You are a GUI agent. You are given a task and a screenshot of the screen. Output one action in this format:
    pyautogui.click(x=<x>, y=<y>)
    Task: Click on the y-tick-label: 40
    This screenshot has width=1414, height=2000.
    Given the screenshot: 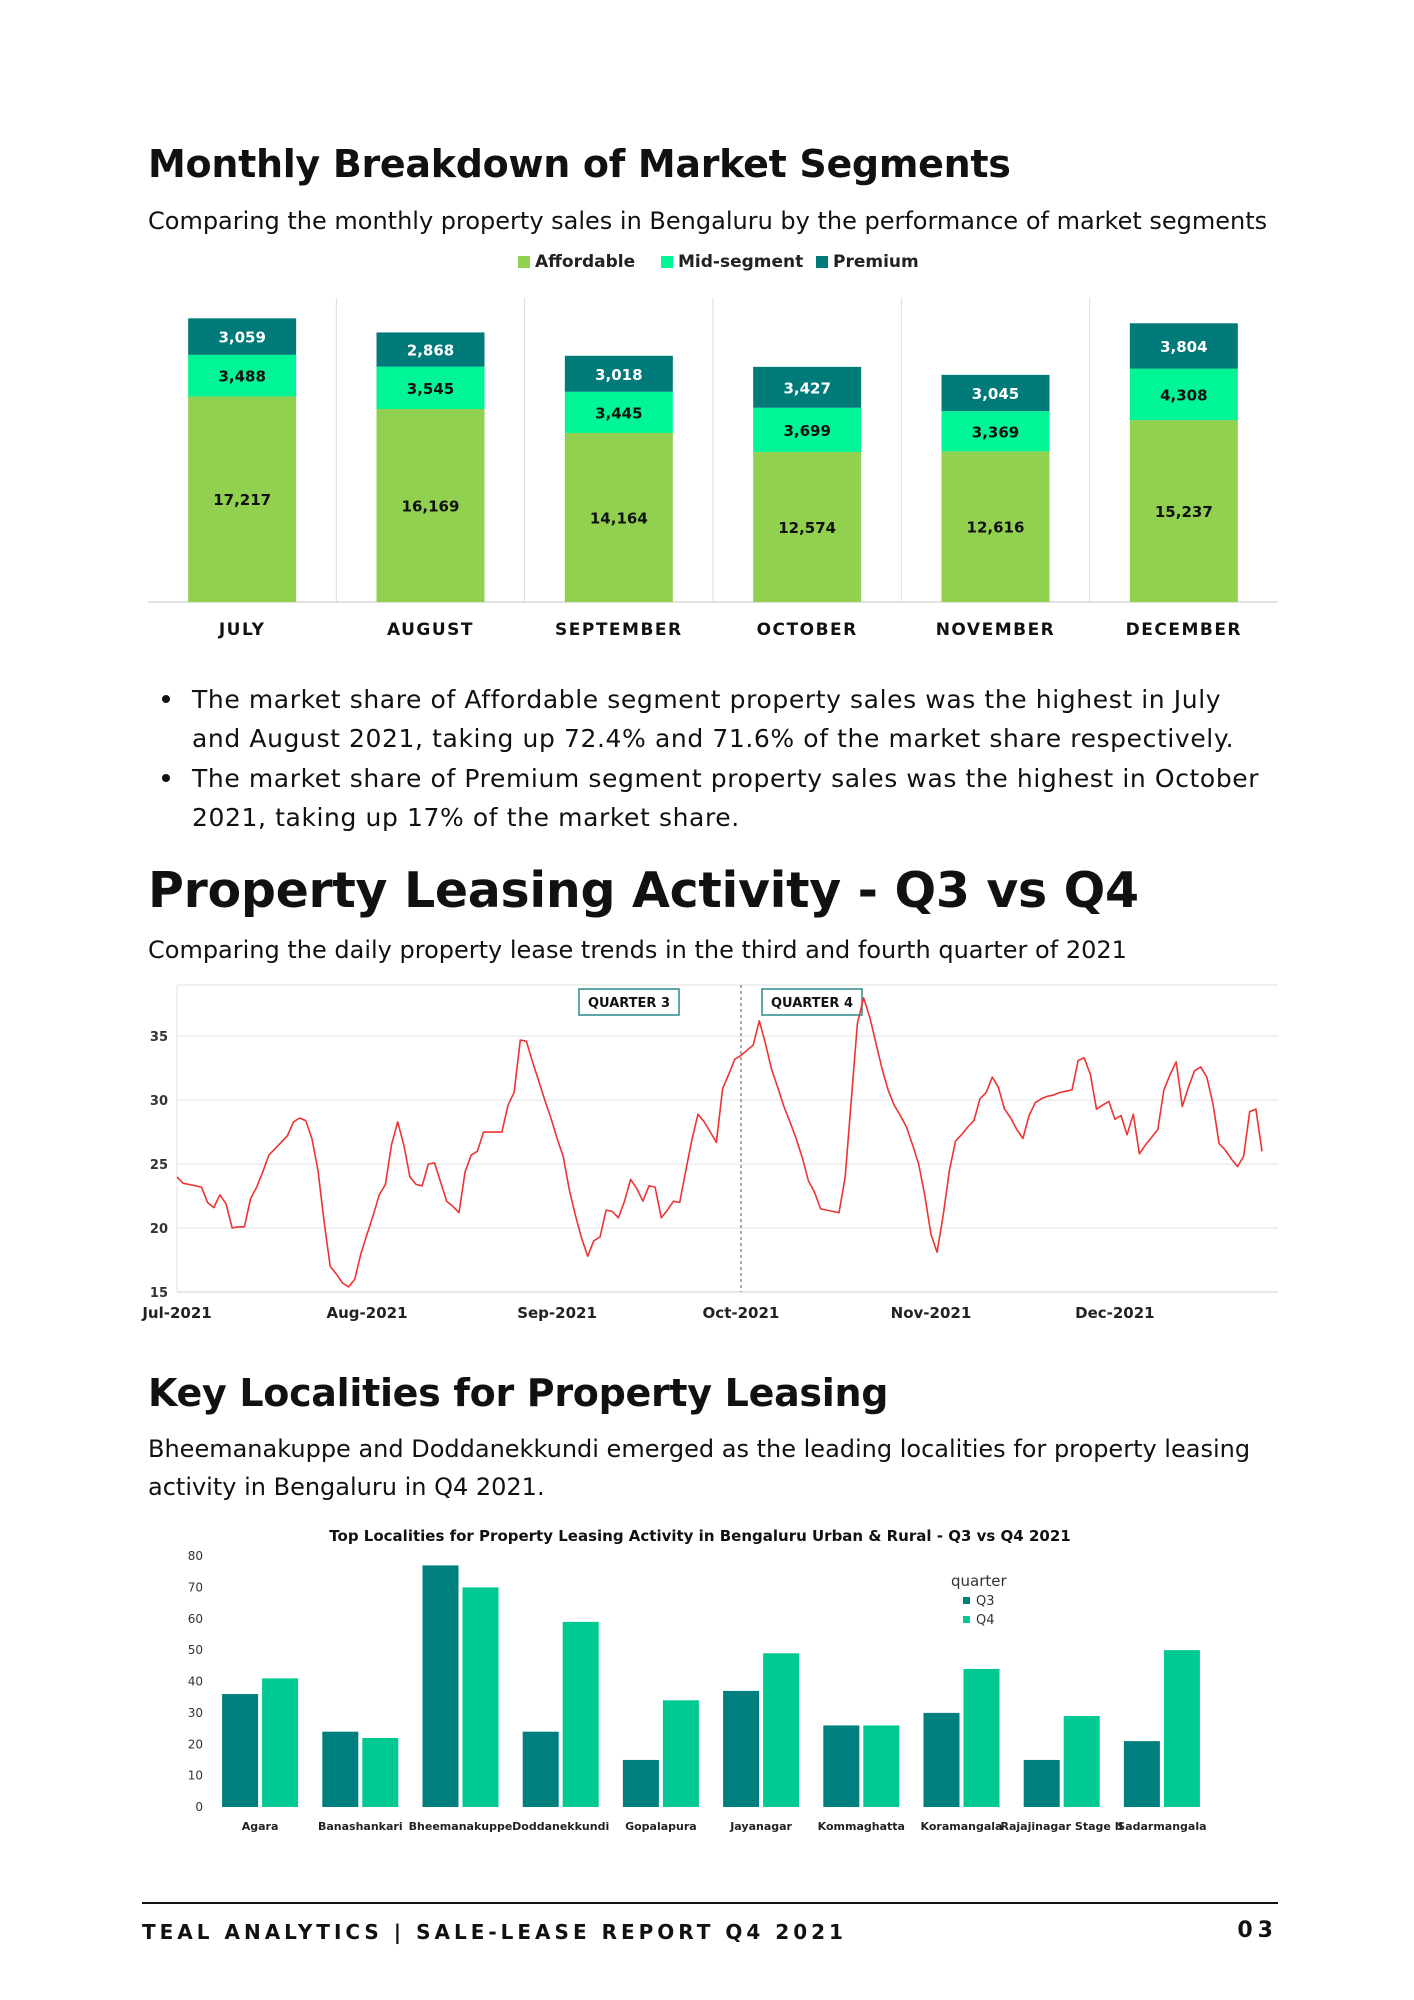 What is the action you would take?
    pyautogui.click(x=195, y=1682)
    